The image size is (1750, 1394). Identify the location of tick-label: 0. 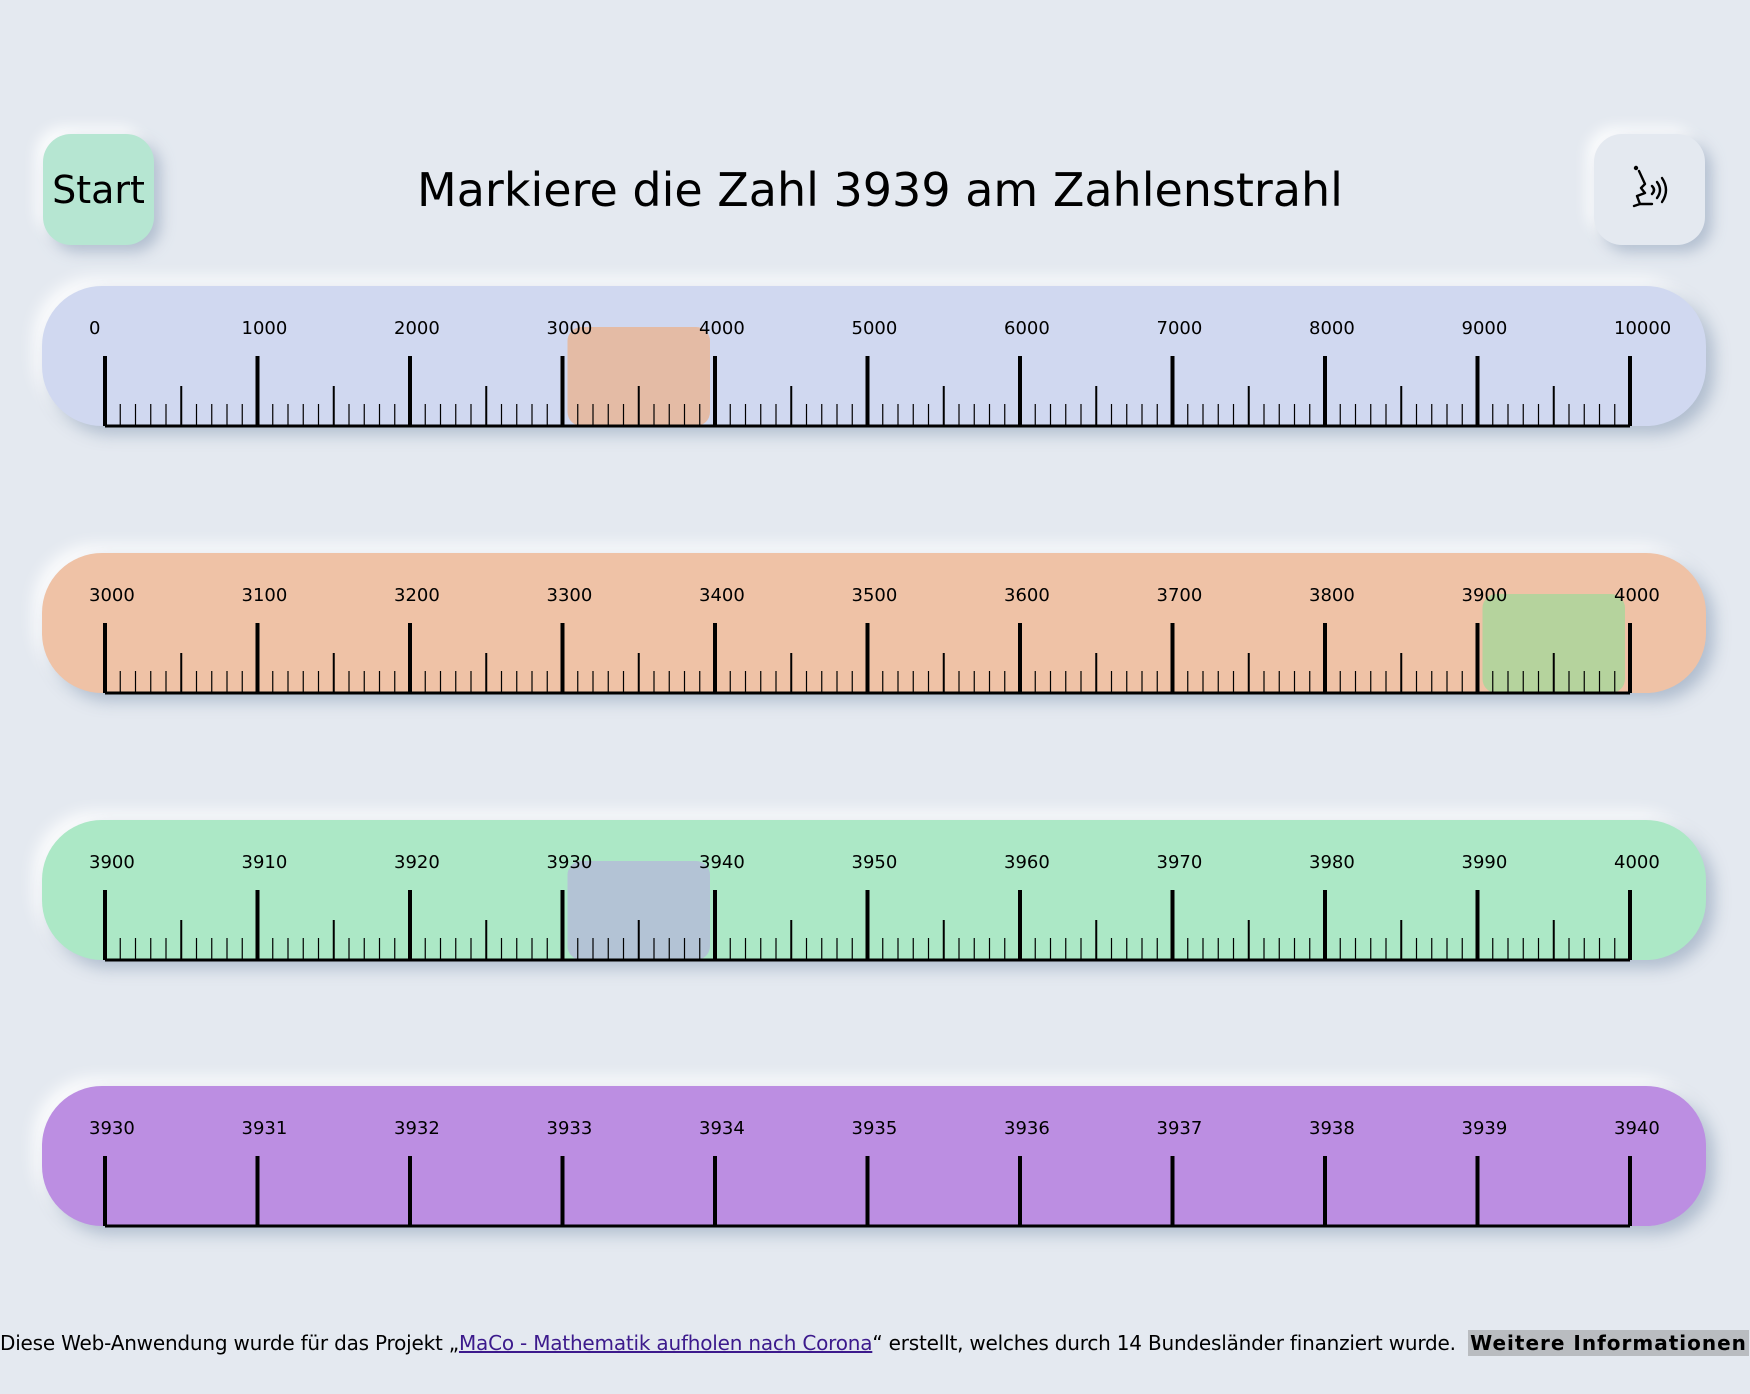
(94, 328).